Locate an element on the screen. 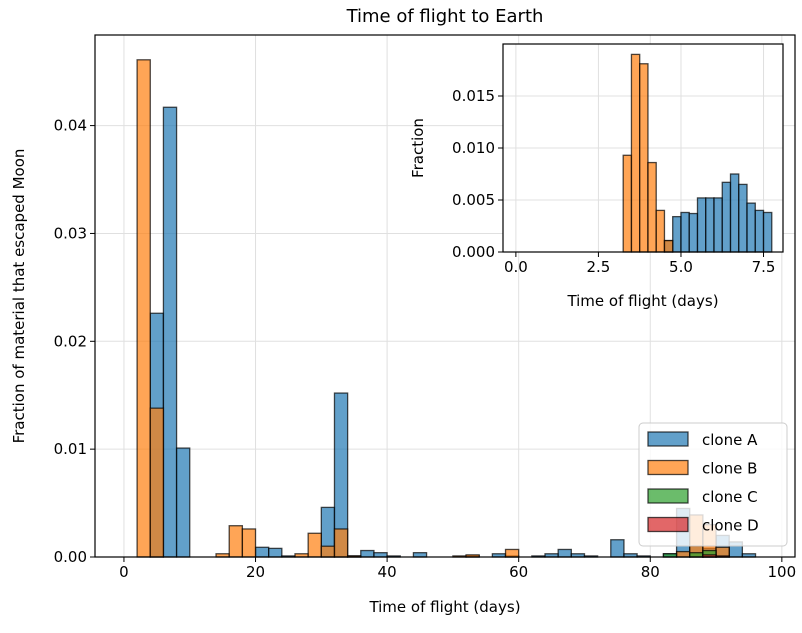 The width and height of the screenshot is (802, 633). y-tick-label: 0.03 is located at coordinates (70, 233).